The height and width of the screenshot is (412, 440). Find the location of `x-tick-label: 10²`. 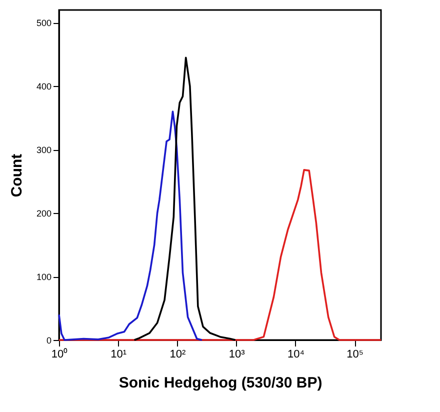

x-tick-label: 10² is located at coordinates (178, 354).